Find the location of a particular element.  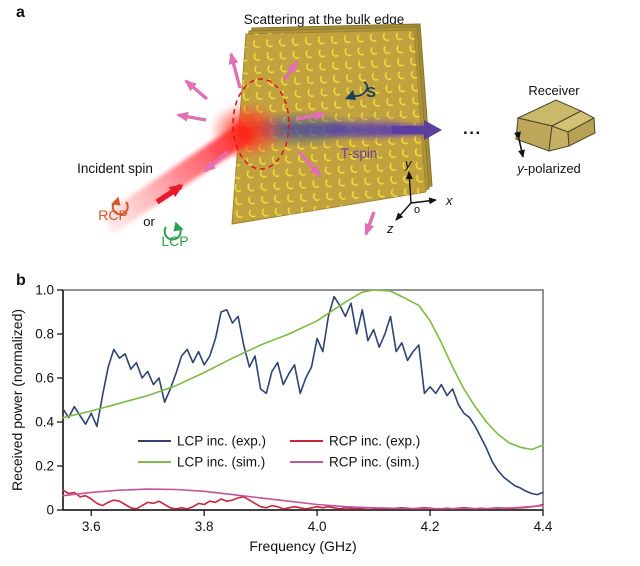

z-axis-arrow-icon is located at coordinates (403, 211).